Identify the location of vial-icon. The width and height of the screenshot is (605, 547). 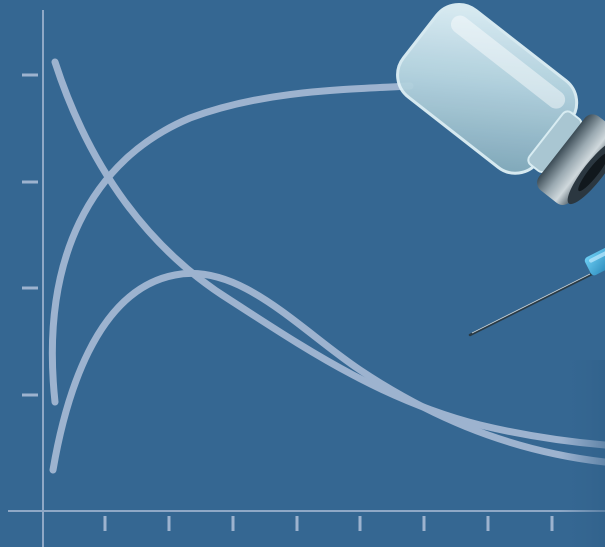
(500, 103).